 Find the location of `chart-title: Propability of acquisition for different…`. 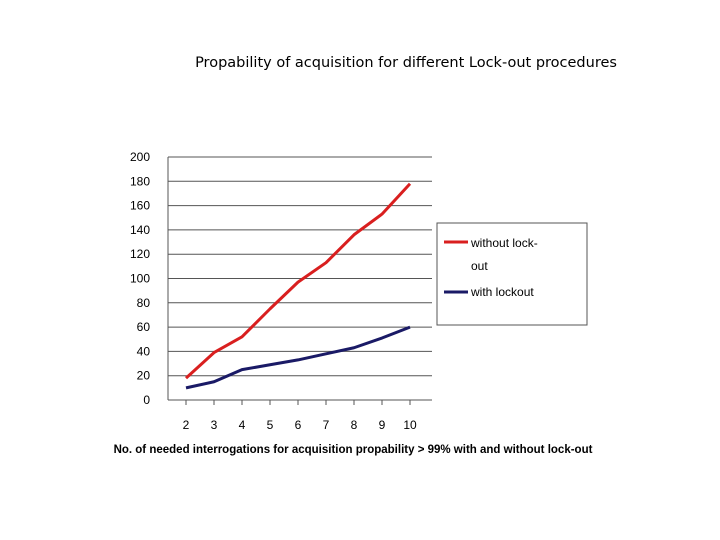

chart-title: Propability of acquisition for different… is located at coordinates (406, 63).